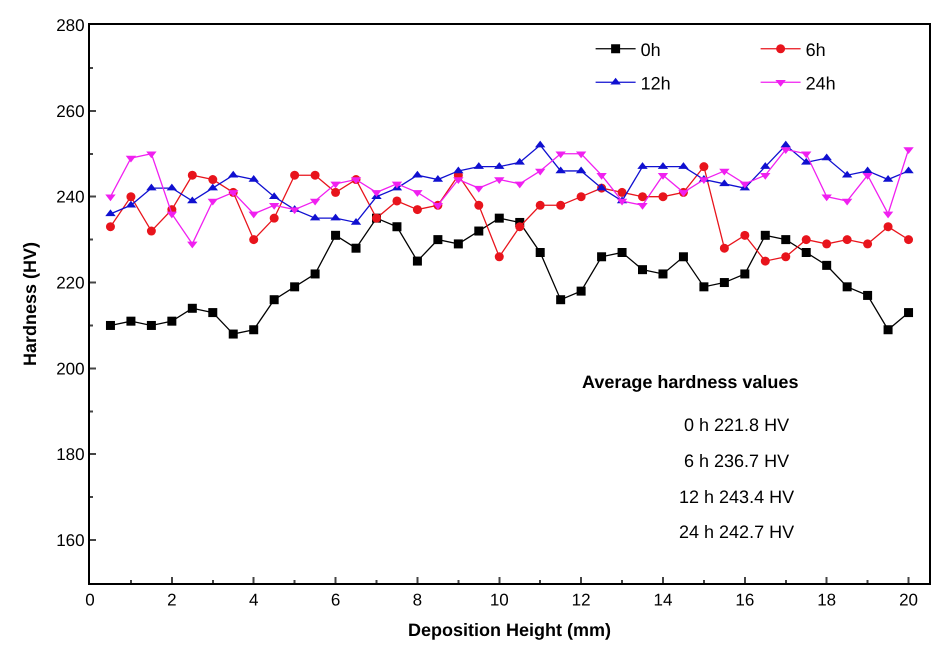  What do you see at coordinates (736, 532) in the screenshot?
I see `annotation: 24 h 242.7 HV` at bounding box center [736, 532].